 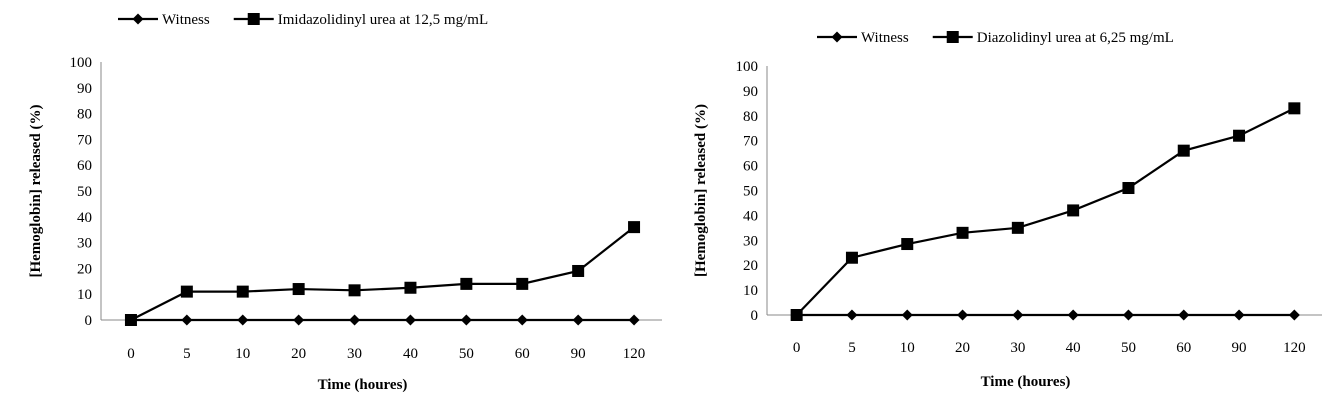 I want to click on legend-label: Imidazolidinyl urea at 12,5 mg/mL, so click(x=383, y=20).